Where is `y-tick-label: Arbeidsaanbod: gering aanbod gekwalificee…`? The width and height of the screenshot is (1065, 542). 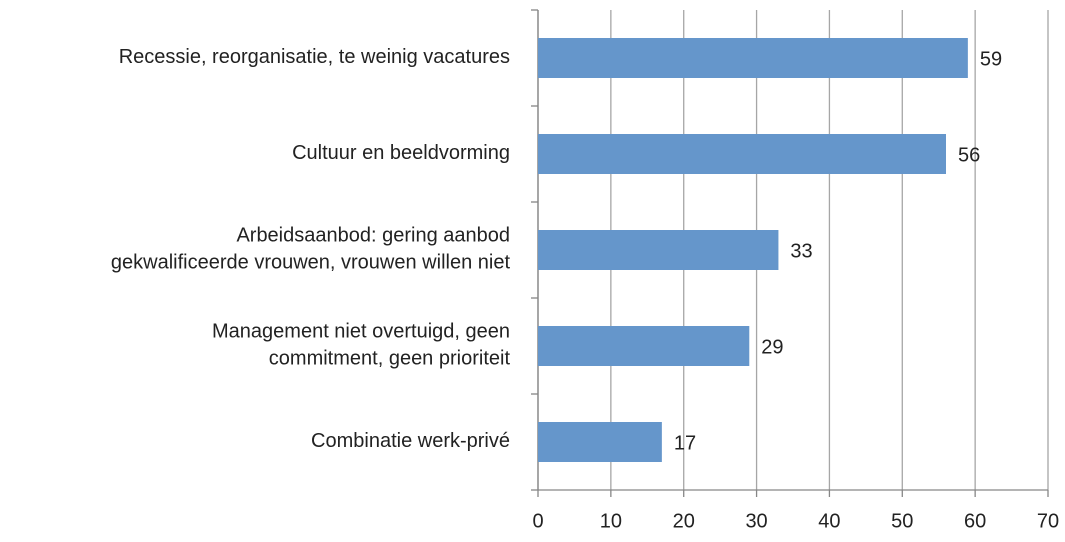 y-tick-label: Arbeidsaanbod: gering aanbod gekwalificee… is located at coordinates (311, 249).